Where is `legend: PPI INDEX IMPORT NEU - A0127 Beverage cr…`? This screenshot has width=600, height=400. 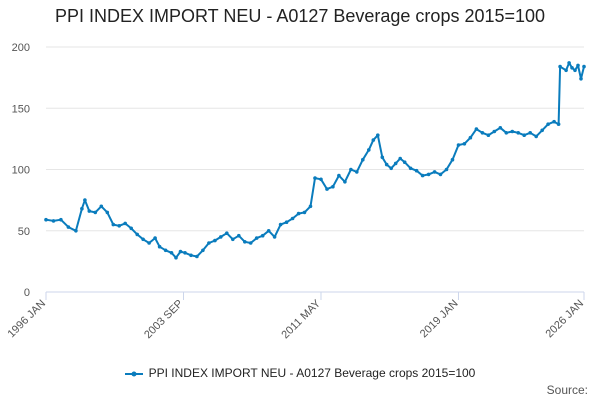 legend: PPI INDEX IMPORT NEU - A0127 Beverage cr… is located at coordinates (300, 373).